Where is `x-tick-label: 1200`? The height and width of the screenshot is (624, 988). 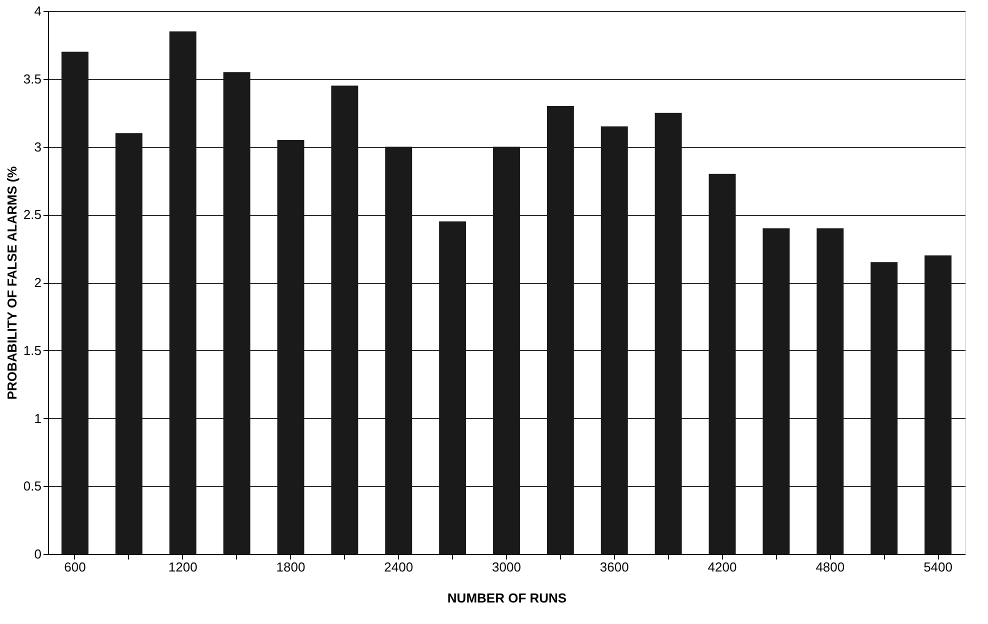
x-tick-label: 1200 is located at coordinates (183, 567).